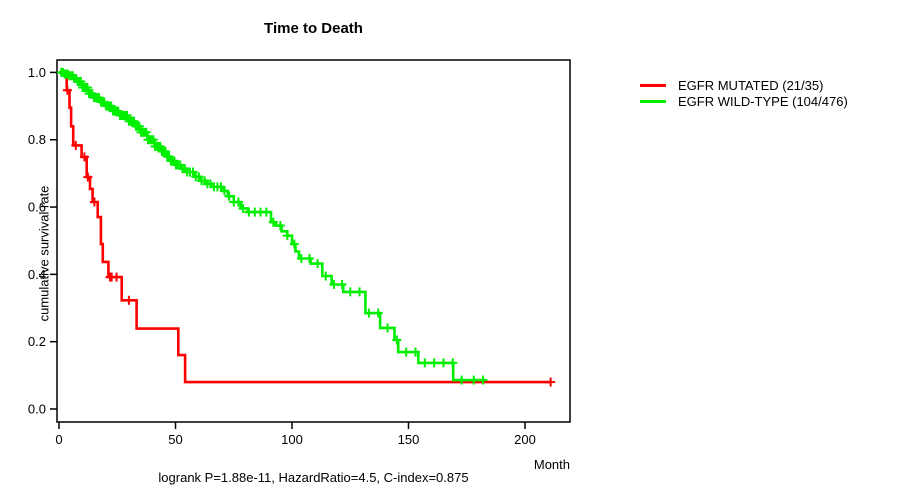  Describe the element at coordinates (37, 341) in the screenshot. I see `y-tick-label: 0.2` at that location.